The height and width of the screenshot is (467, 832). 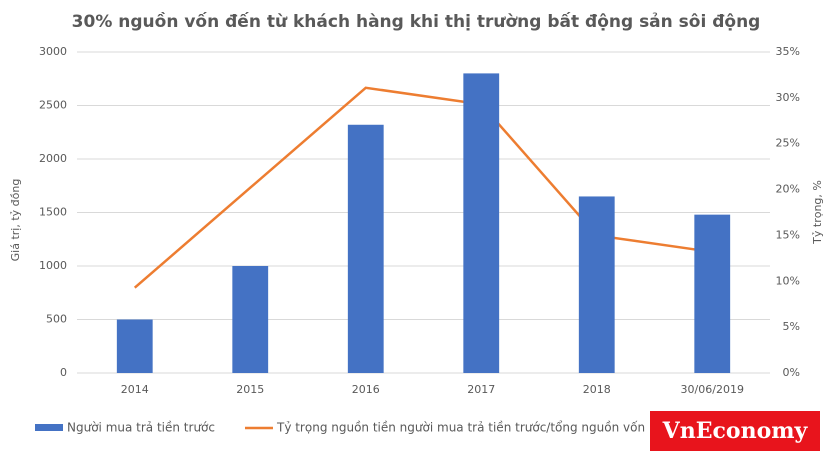 I want to click on y2-tick-label: 35%, so click(x=788, y=51).